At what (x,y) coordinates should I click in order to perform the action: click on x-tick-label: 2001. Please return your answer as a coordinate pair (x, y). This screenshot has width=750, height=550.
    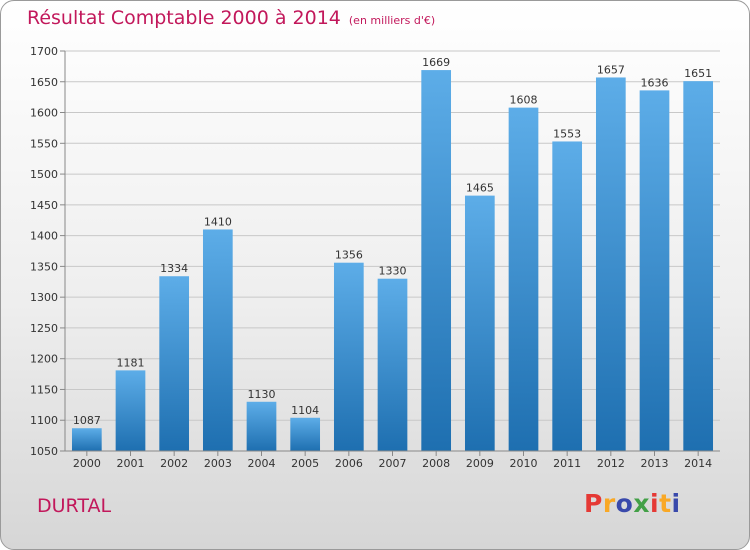
    Looking at the image, I should click on (131, 463).